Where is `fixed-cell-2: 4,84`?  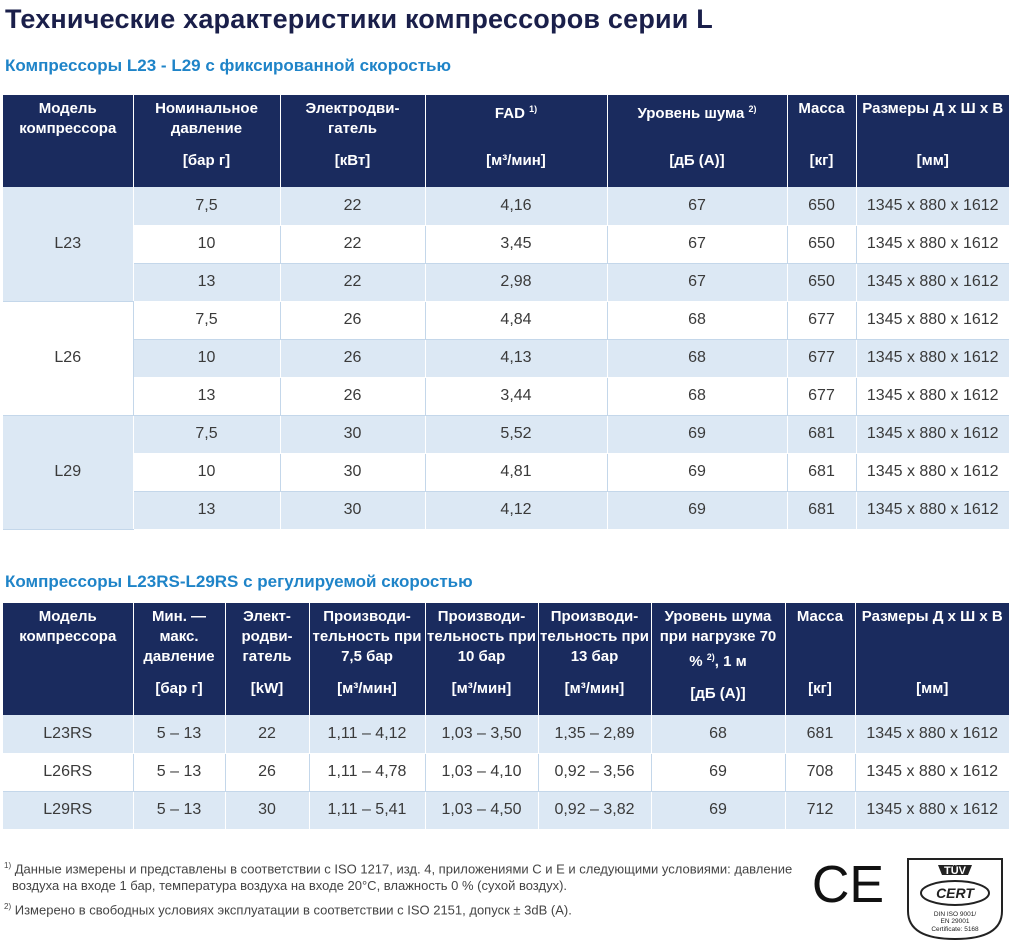 fixed-cell-2: 4,84 is located at coordinates (516, 320).